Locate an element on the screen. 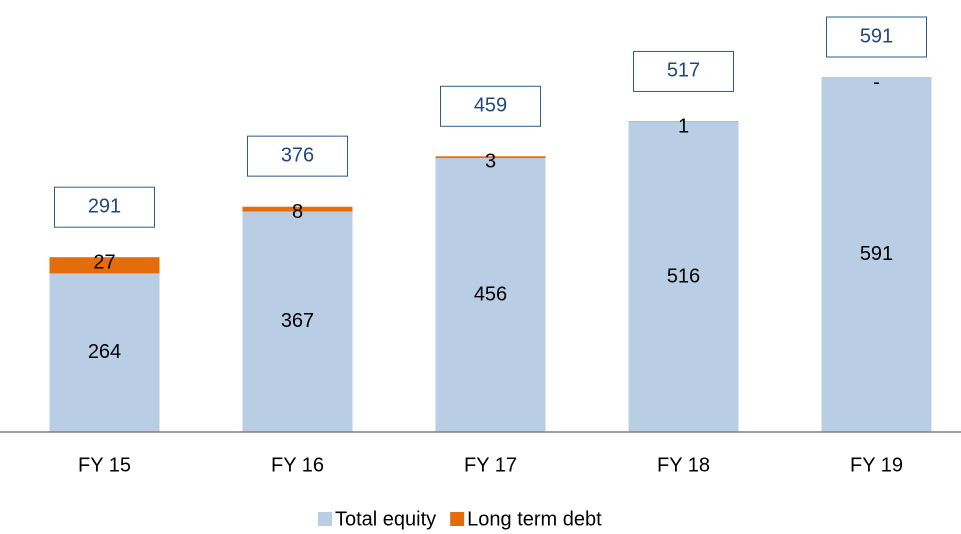  value-label: 367 is located at coordinates (297, 321).